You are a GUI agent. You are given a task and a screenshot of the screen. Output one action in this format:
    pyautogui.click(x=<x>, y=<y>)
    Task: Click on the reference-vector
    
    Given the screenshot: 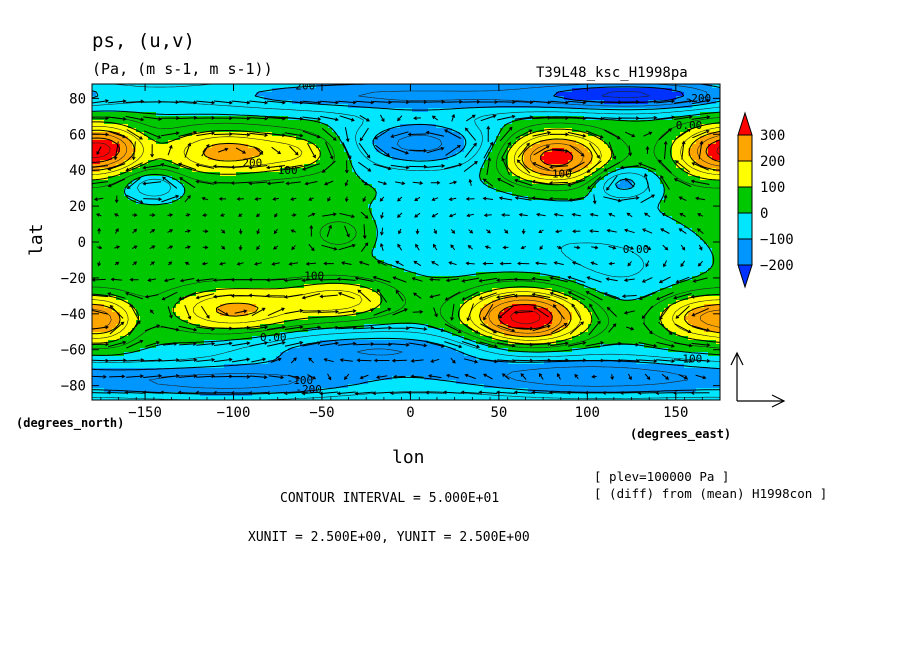 What is the action you would take?
    pyautogui.click(x=758, y=379)
    